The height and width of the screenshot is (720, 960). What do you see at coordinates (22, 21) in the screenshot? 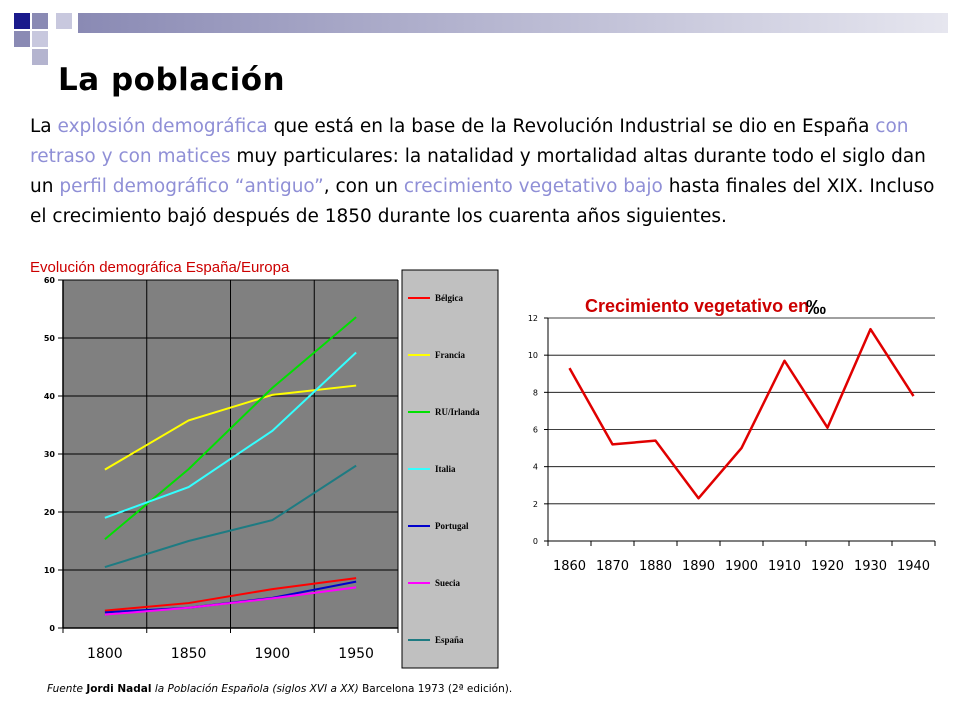
I see `header-square-navy` at bounding box center [22, 21].